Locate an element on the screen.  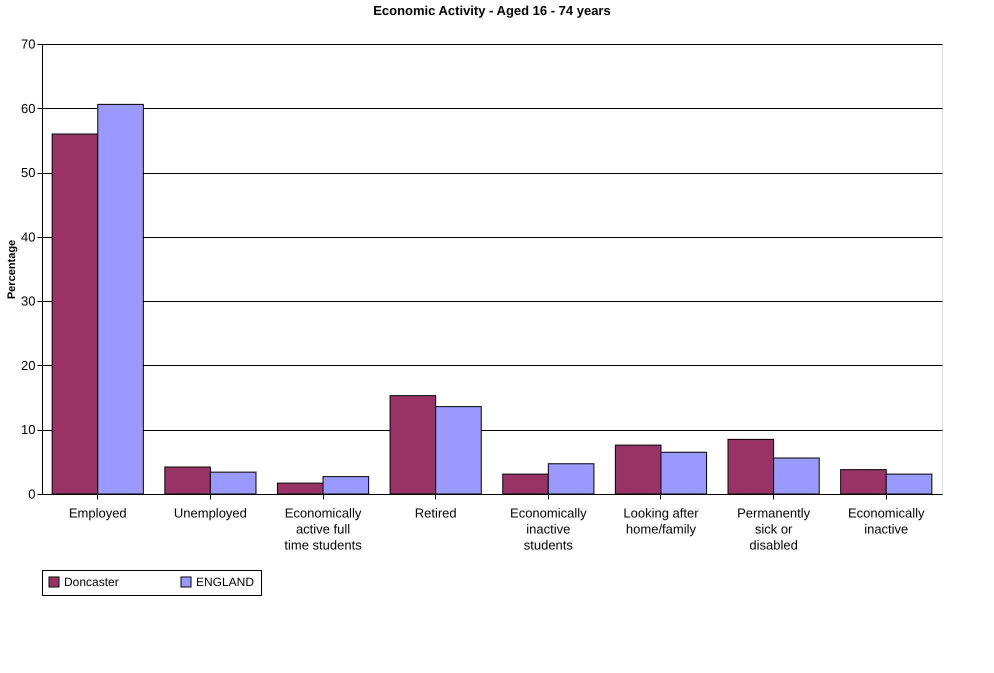
x-tick-label: Economically active full time students is located at coordinates (323, 529).